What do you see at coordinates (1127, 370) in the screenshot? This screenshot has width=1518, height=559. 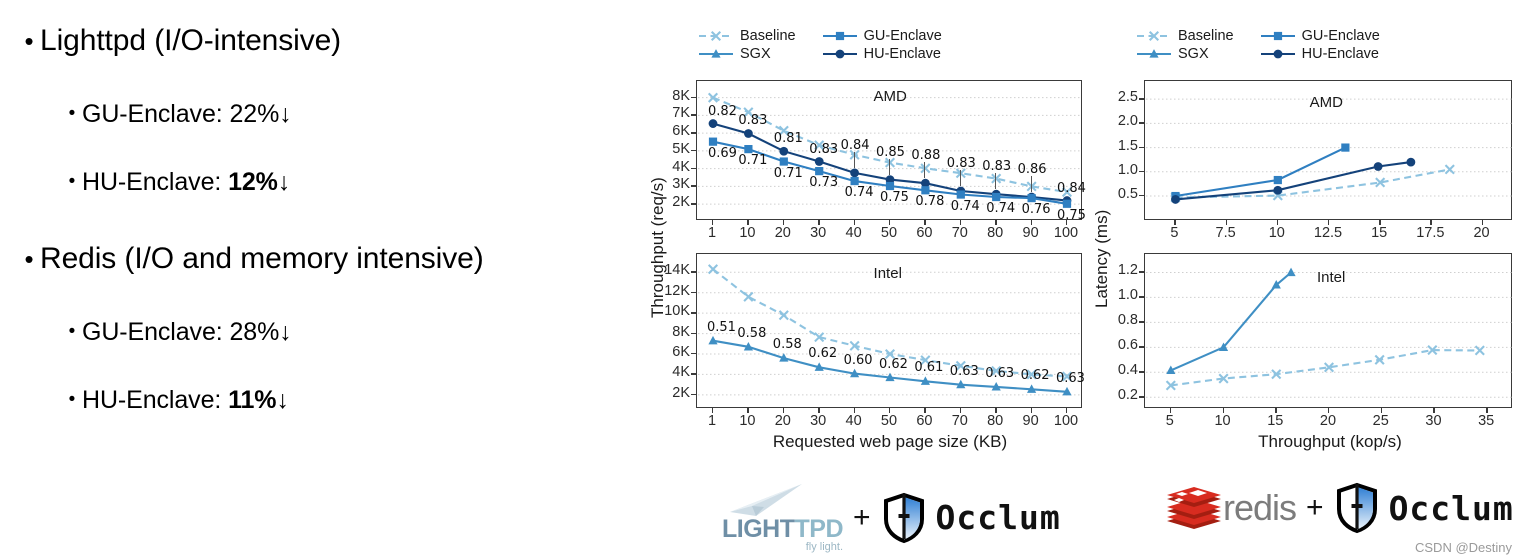 I see `y-tick-label: 0.4` at bounding box center [1127, 370].